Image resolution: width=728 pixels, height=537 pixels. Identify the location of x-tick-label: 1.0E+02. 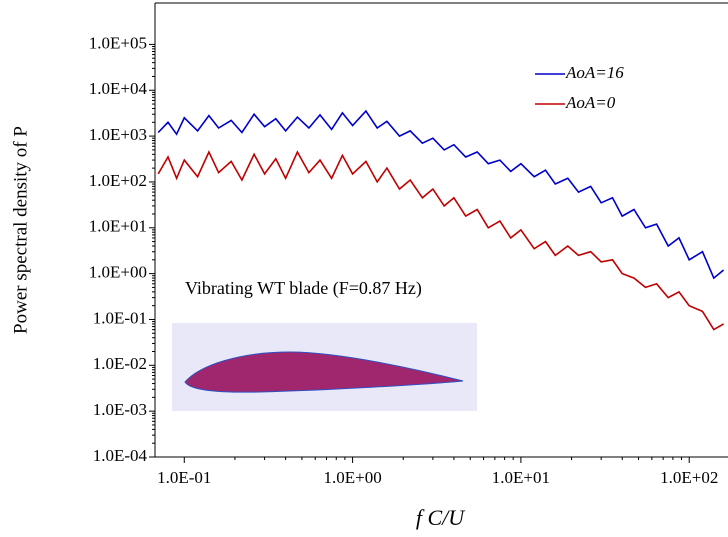
(689, 477).